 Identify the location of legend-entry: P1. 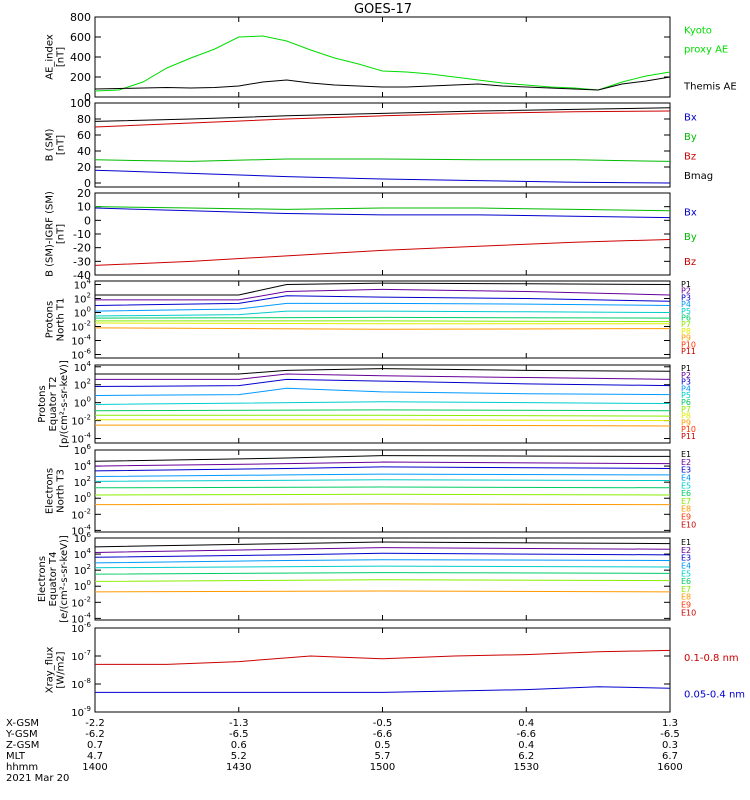
(686, 284).